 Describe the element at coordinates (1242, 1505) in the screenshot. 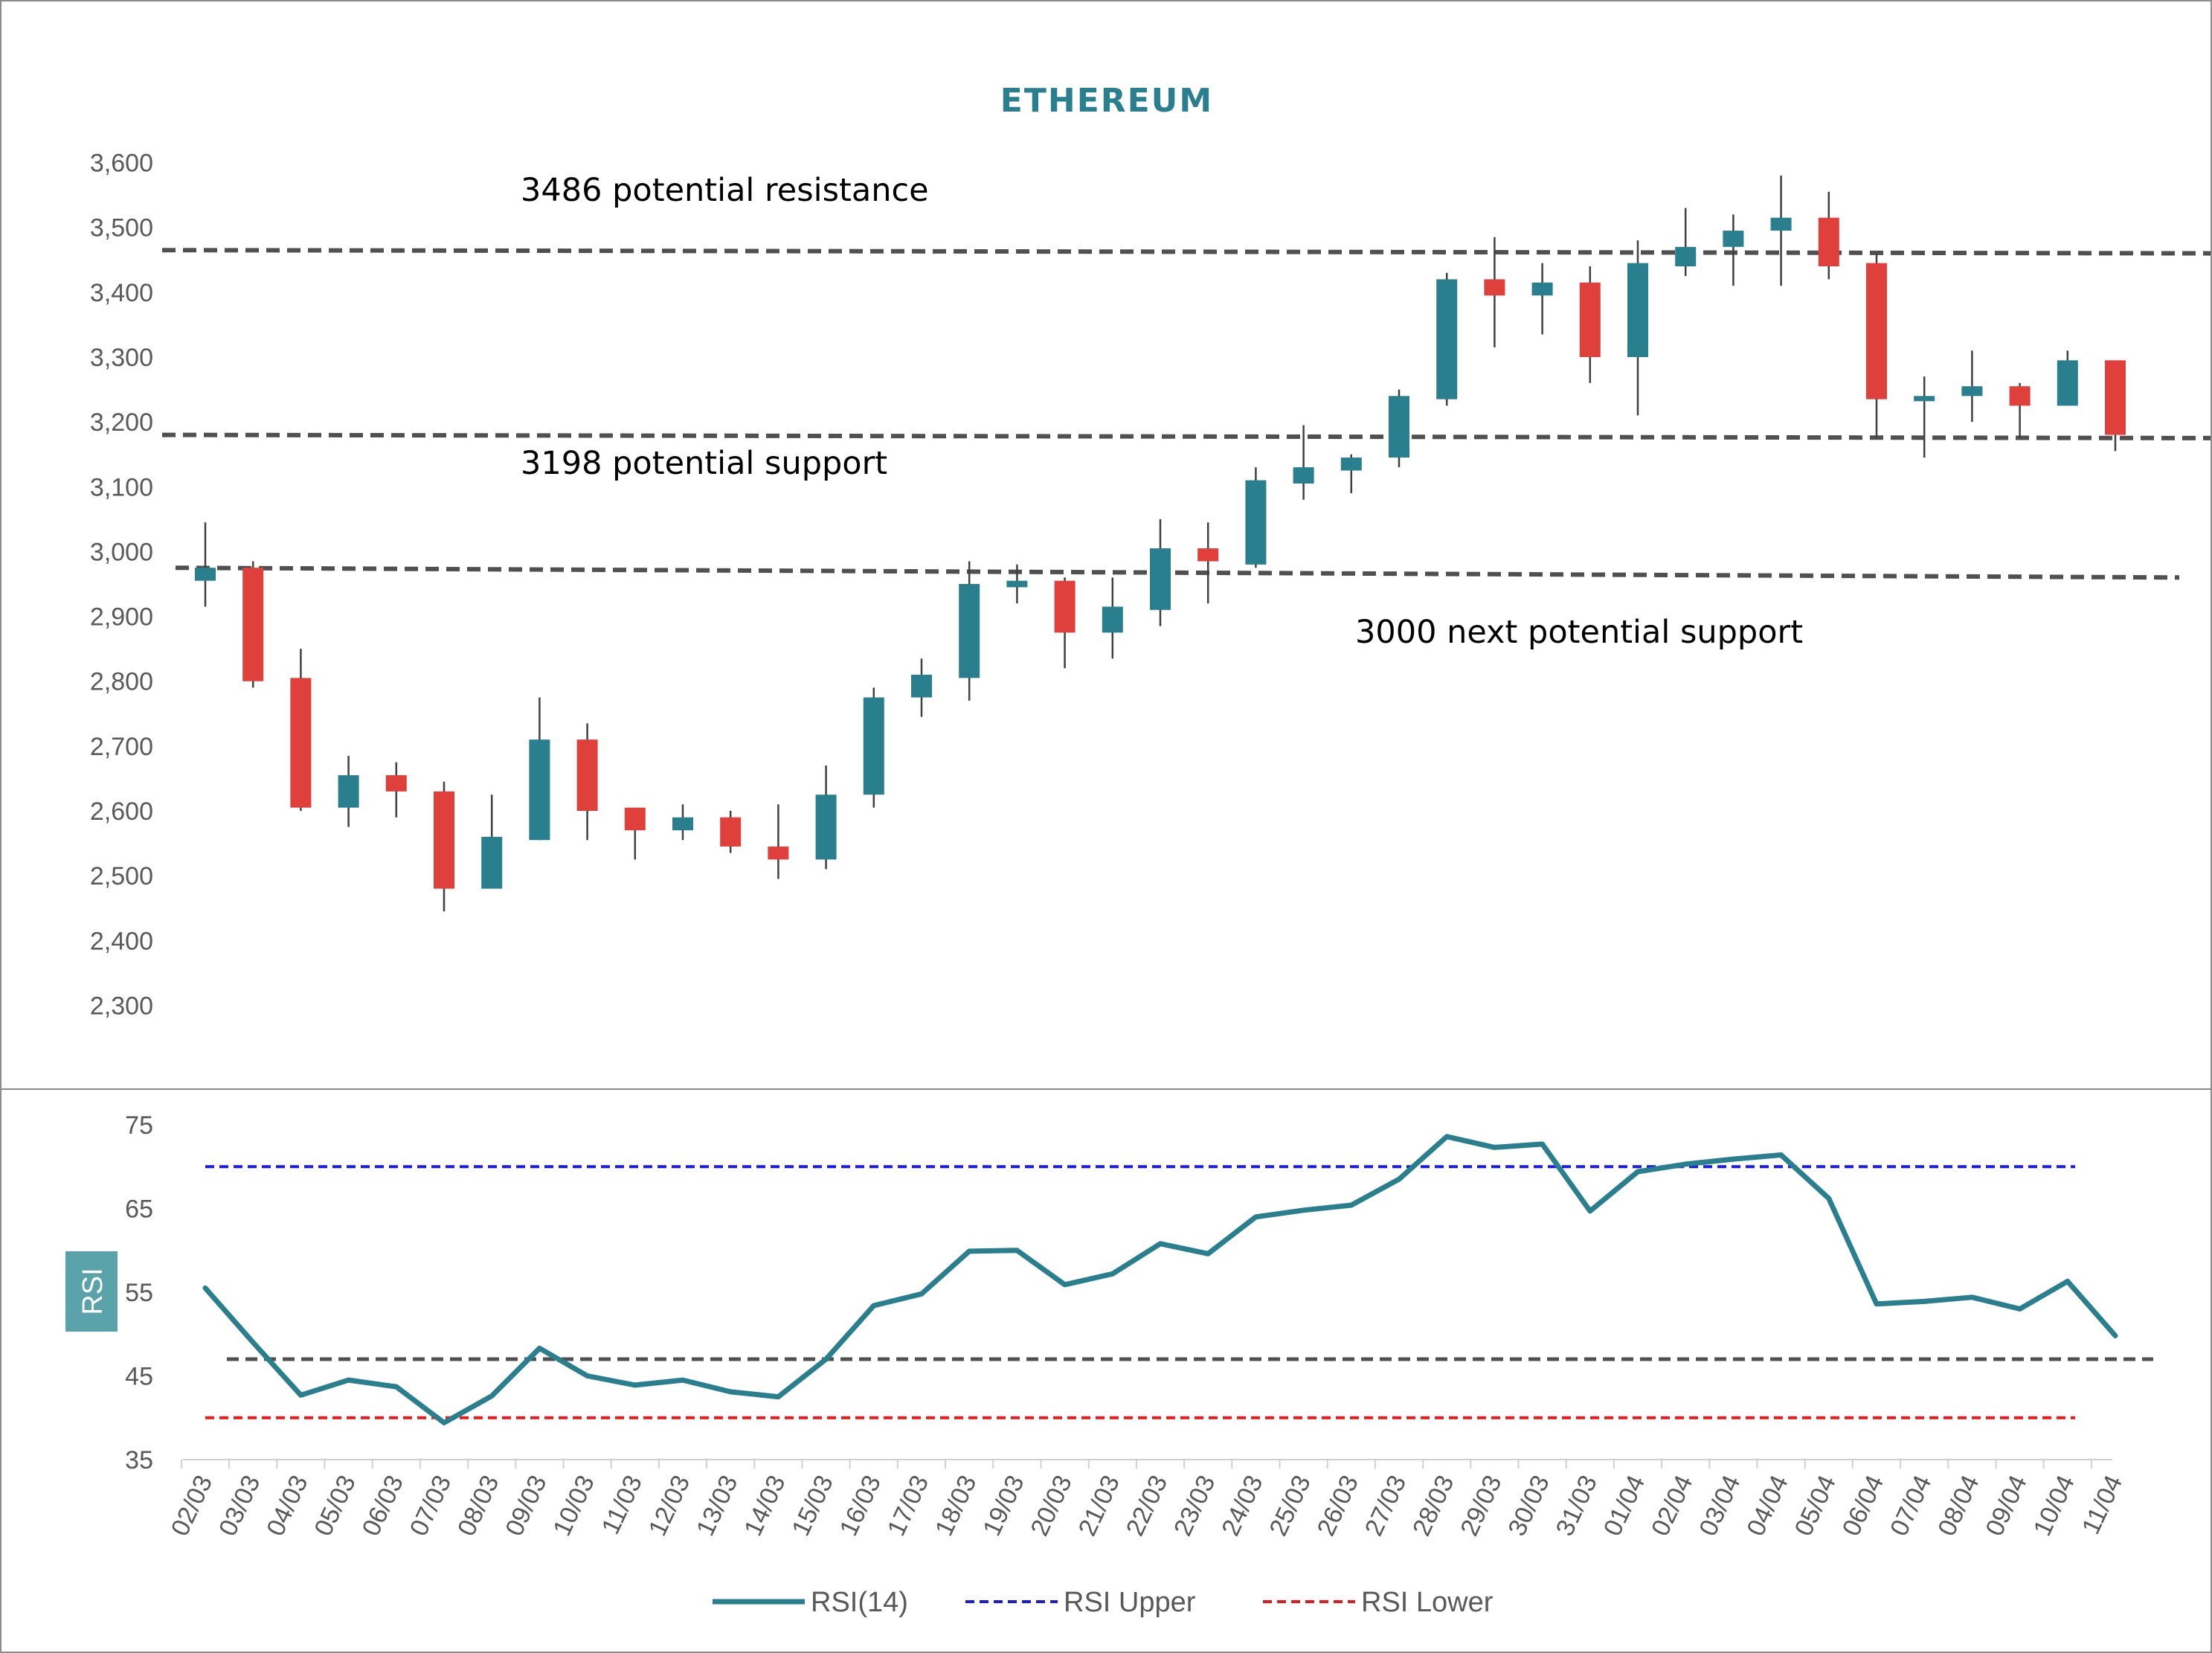

I see `x-tick-label: 24/03` at that location.